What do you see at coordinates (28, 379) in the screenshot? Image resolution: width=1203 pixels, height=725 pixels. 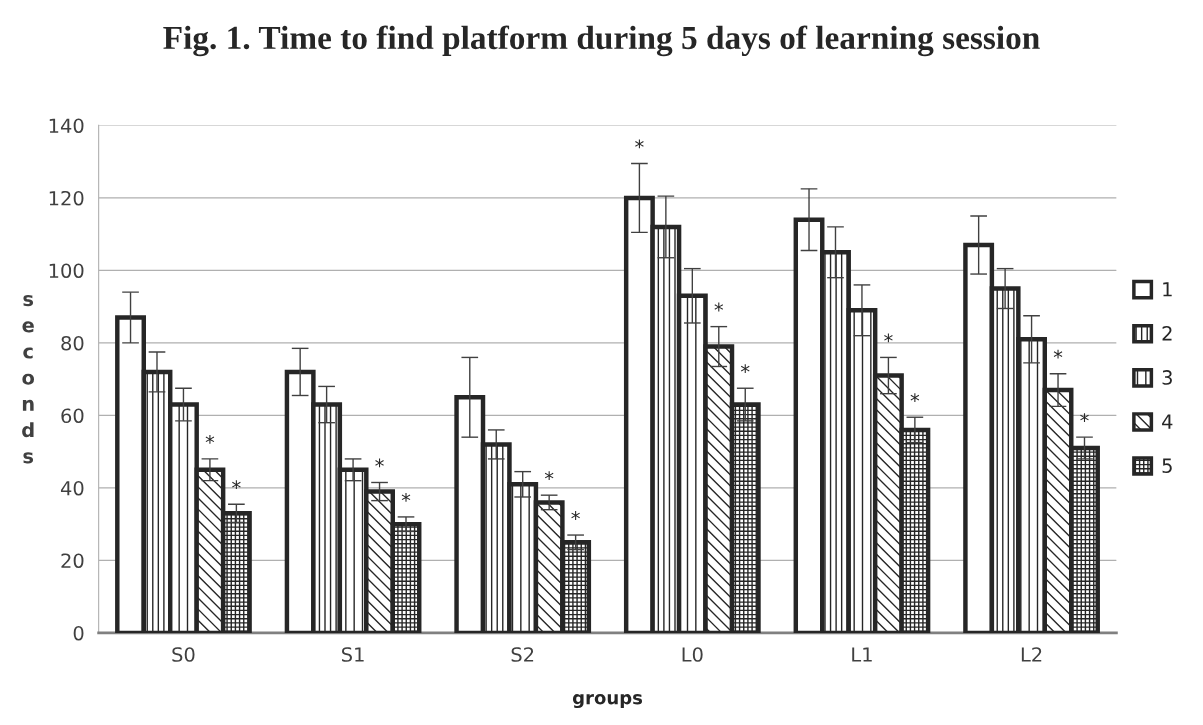 I see `y-axis-title: seconds` at bounding box center [28, 379].